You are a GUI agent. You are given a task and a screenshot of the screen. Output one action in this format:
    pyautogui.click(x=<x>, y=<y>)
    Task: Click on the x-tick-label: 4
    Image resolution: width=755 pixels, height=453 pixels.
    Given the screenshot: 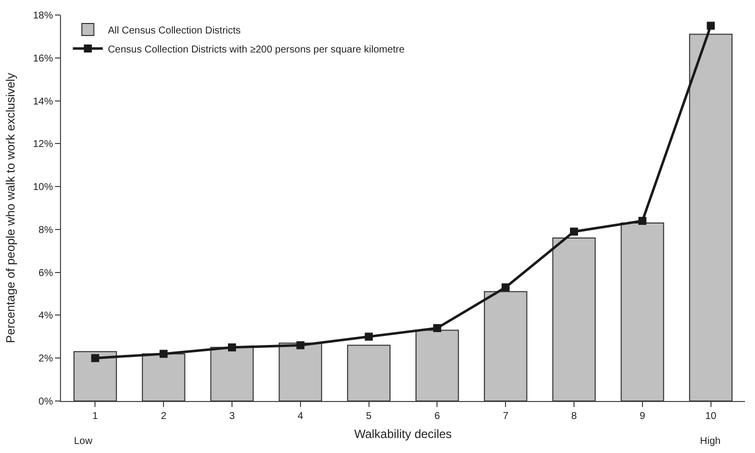 What is the action you would take?
    pyautogui.click(x=301, y=416)
    